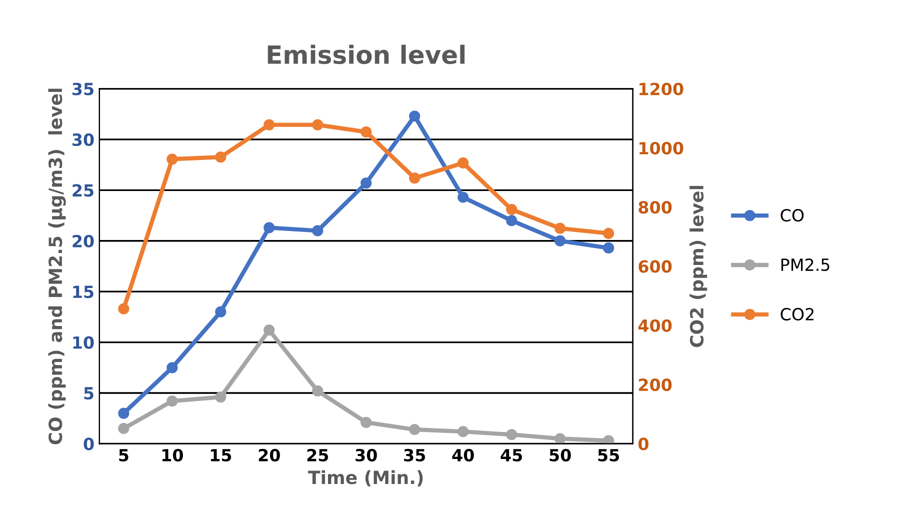 This screenshot has height=522, width=904. What do you see at coordinates (805, 265) in the screenshot?
I see `legend-label: PM2.5` at bounding box center [805, 265].